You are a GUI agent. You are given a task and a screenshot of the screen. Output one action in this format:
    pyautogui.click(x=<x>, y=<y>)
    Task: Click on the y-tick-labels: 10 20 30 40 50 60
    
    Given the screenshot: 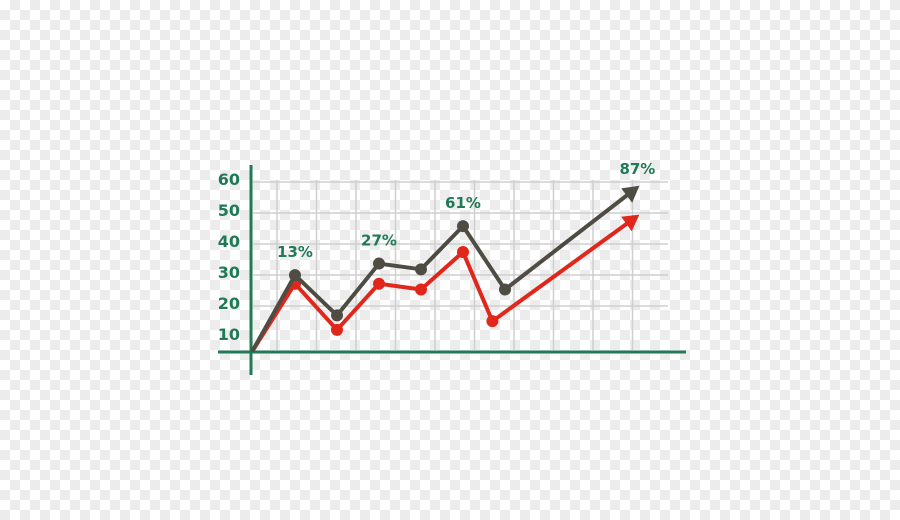 What is the action you would take?
    pyautogui.click(x=229, y=257)
    